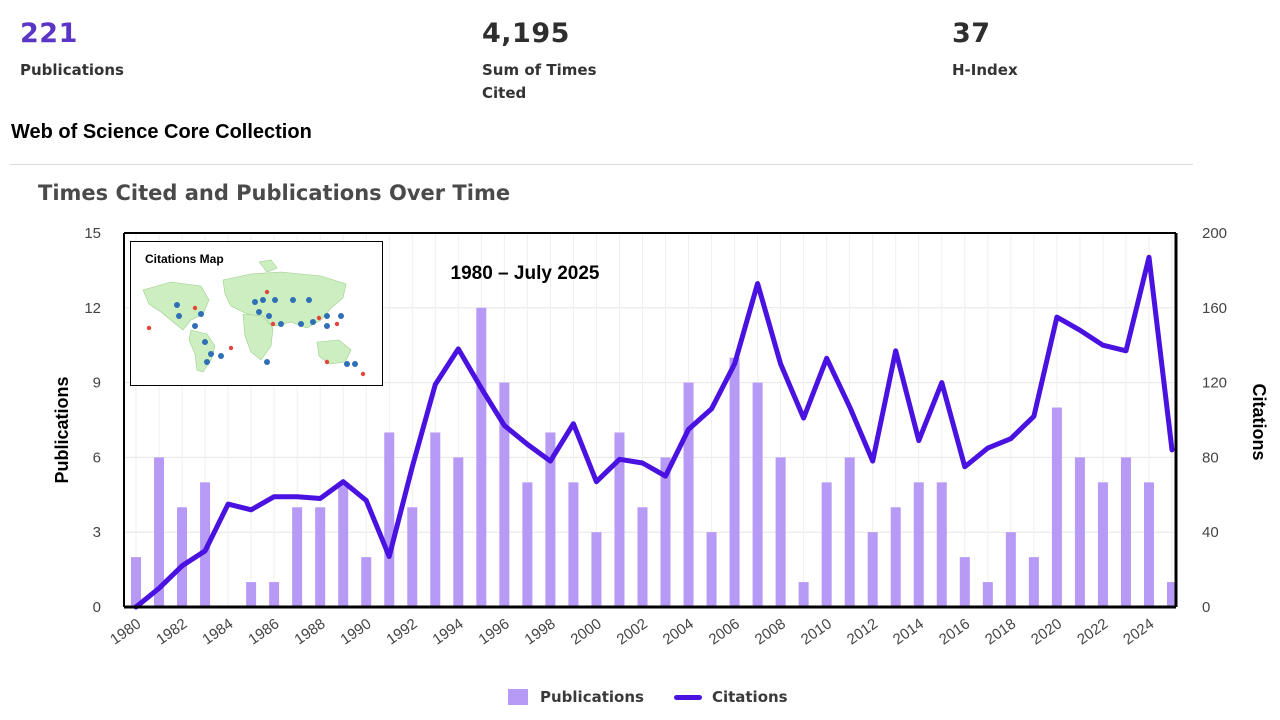 The image size is (1280, 720). Describe the element at coordinates (1206, 607) in the screenshot. I see `y-tick-label-right: 0` at that location.